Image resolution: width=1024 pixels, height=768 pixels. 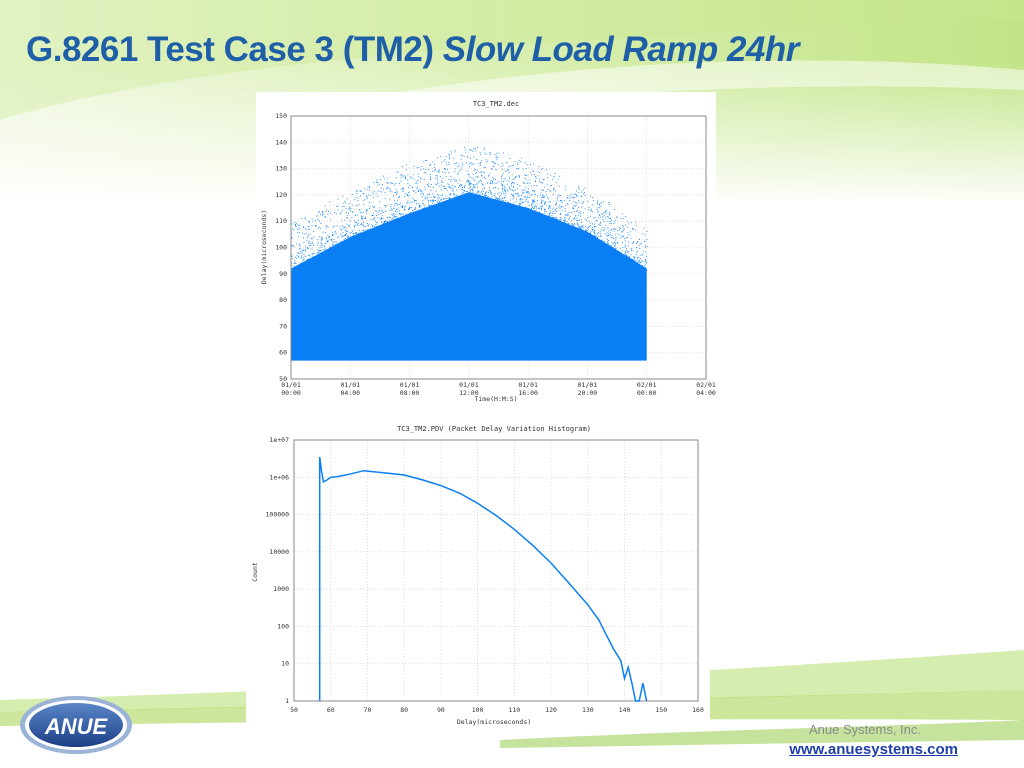 What do you see at coordinates (551, 710) in the screenshot?
I see `x-tick-label: 120` at bounding box center [551, 710].